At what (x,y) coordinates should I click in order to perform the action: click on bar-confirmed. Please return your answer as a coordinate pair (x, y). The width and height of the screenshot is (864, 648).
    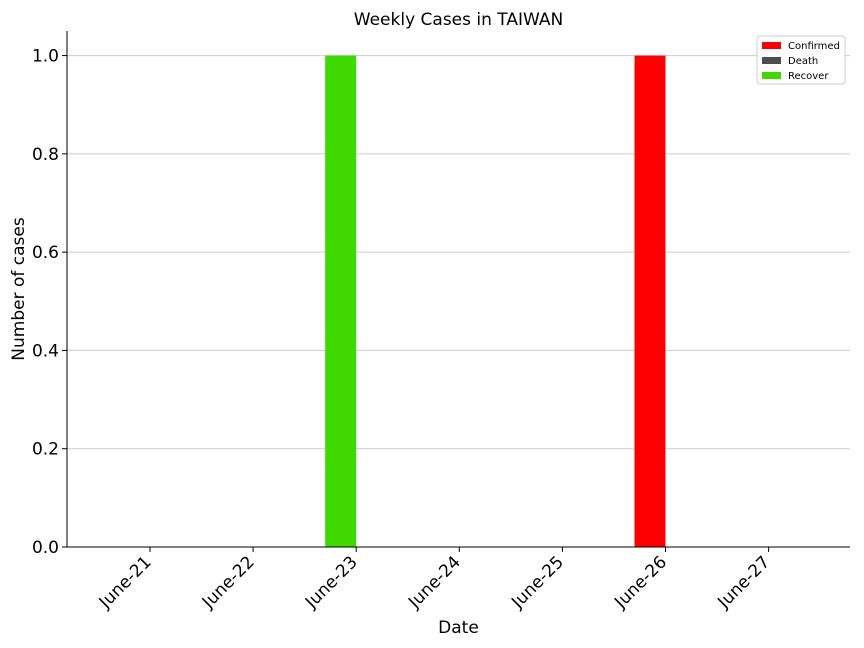
    Looking at the image, I should click on (650, 301).